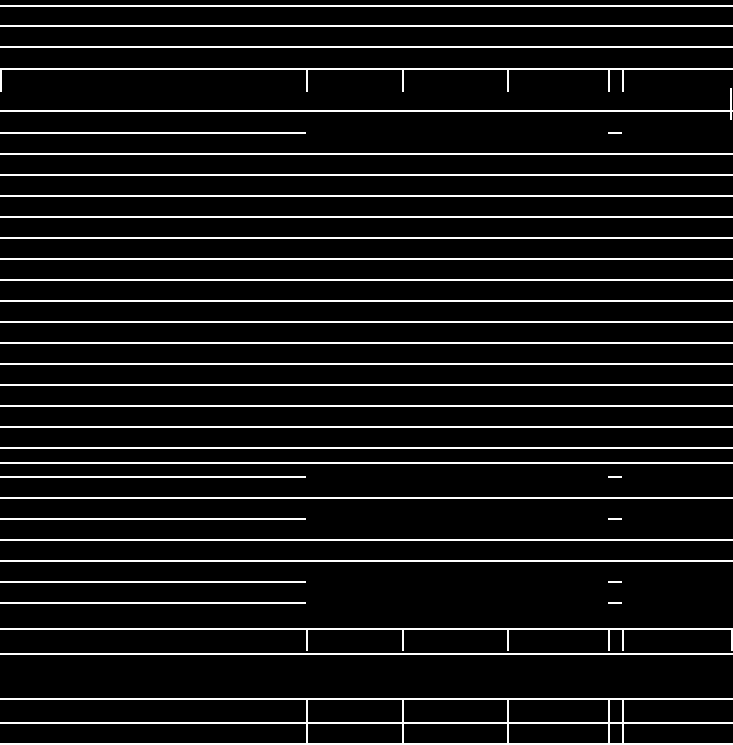 This screenshot has width=733, height=745. Describe the element at coordinates (307, 640) in the screenshot. I see `column-separator-1-footer` at that location.